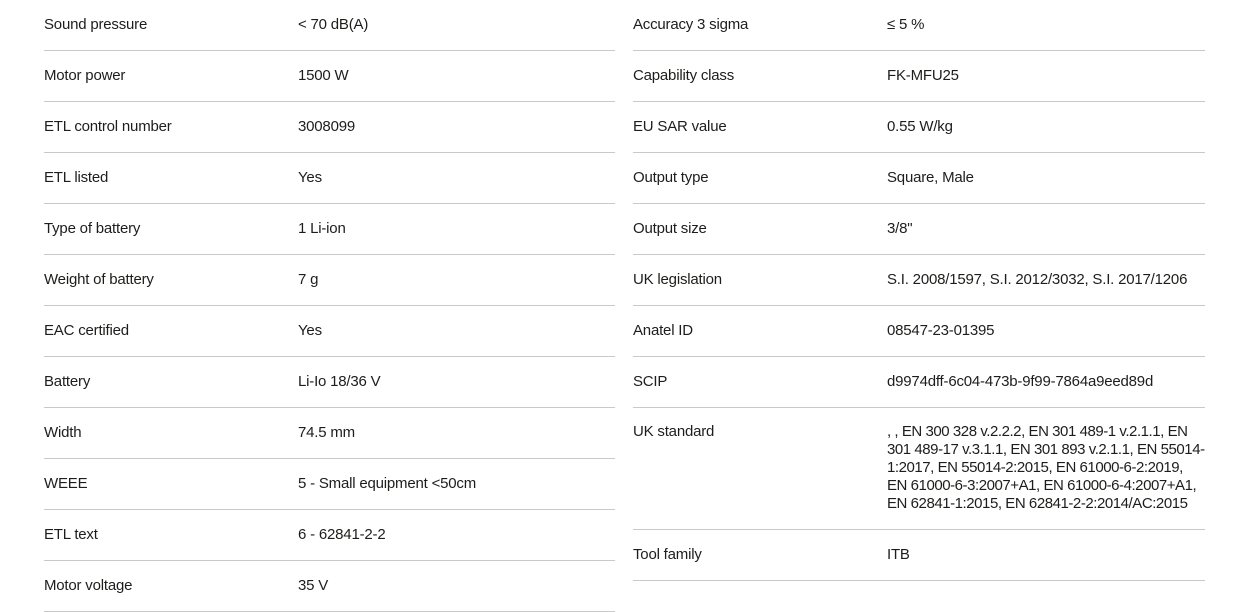 The width and height of the screenshot is (1256, 612). I want to click on spec-label: UK standard, so click(674, 431).